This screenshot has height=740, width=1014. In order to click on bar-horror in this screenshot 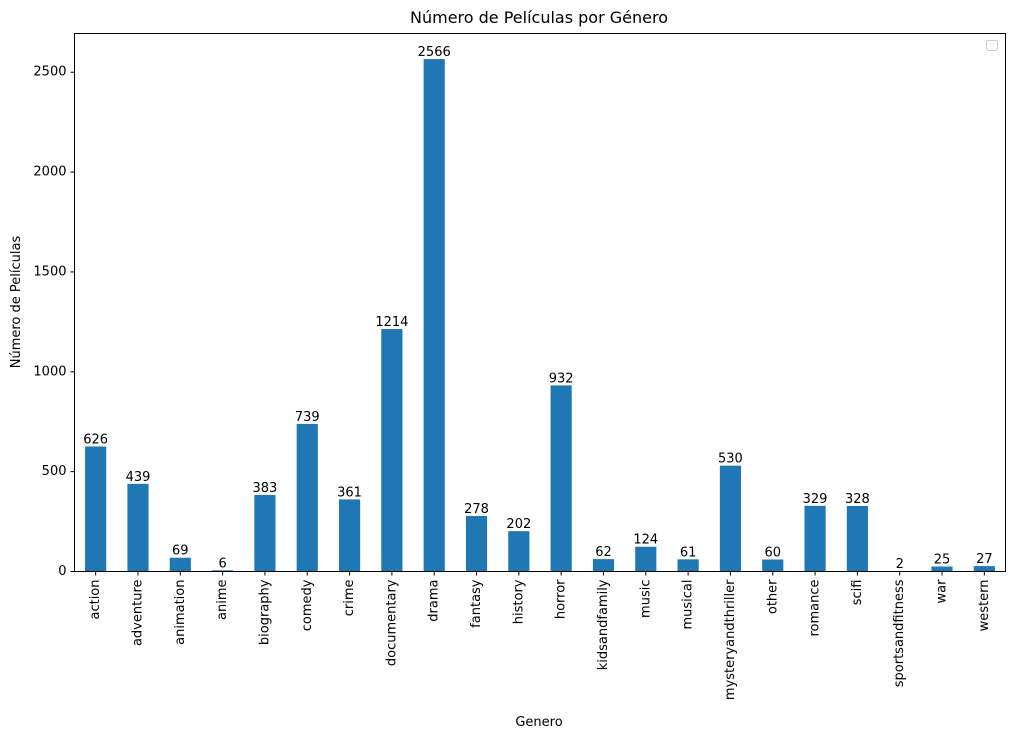, I will do `click(561, 478)`.